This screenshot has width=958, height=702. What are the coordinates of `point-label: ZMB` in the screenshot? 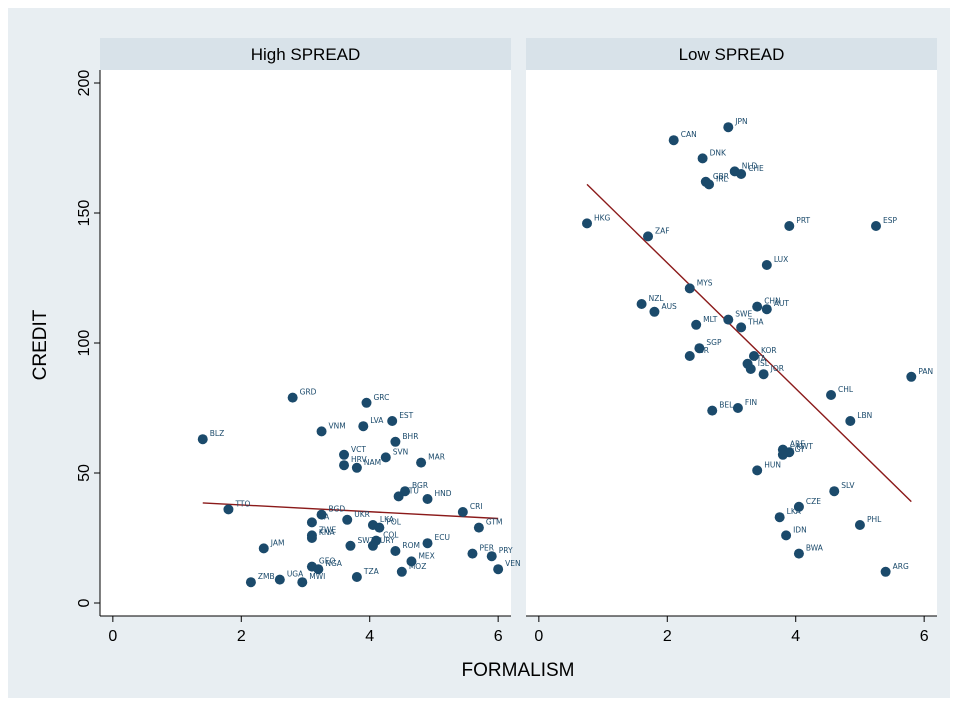 It's located at (266, 576).